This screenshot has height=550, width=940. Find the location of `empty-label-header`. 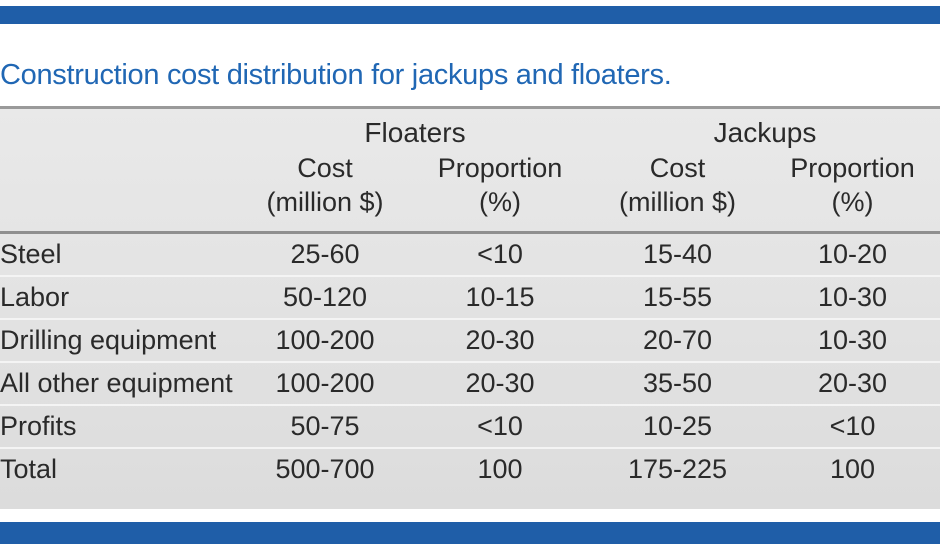

empty-label-header is located at coordinates (120, 191).